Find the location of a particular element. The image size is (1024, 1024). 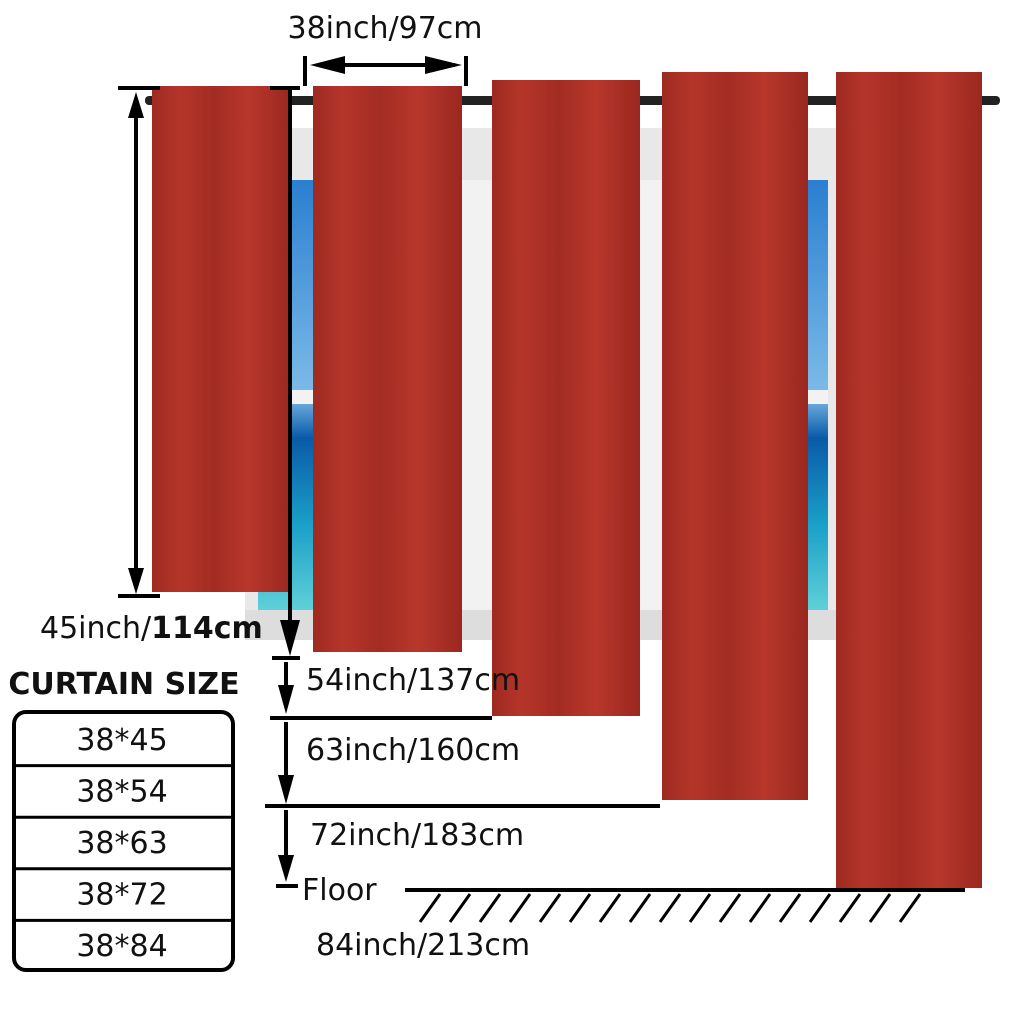

length-label: 84inch/213cm is located at coordinates (423, 945).